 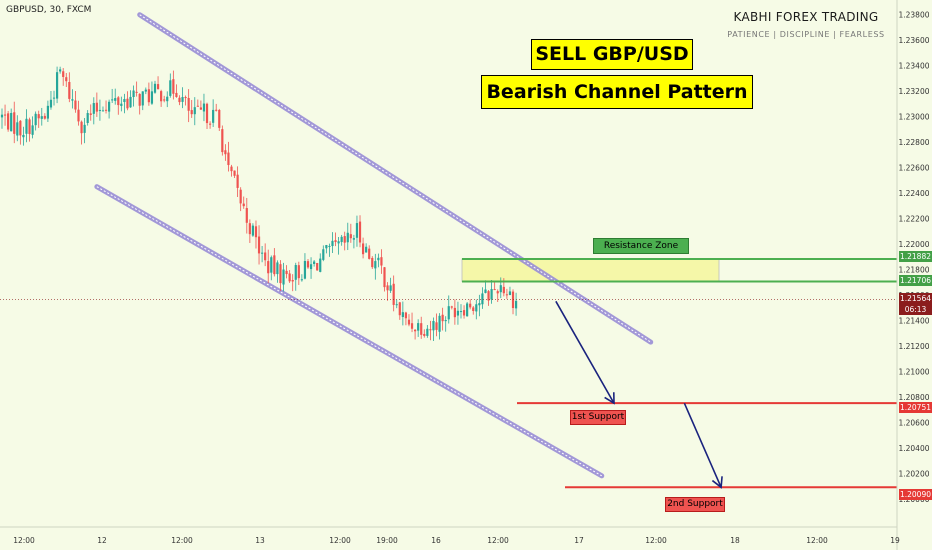 What do you see at coordinates (24, 540) in the screenshot?
I see `x-tick-label: 12:00` at bounding box center [24, 540].